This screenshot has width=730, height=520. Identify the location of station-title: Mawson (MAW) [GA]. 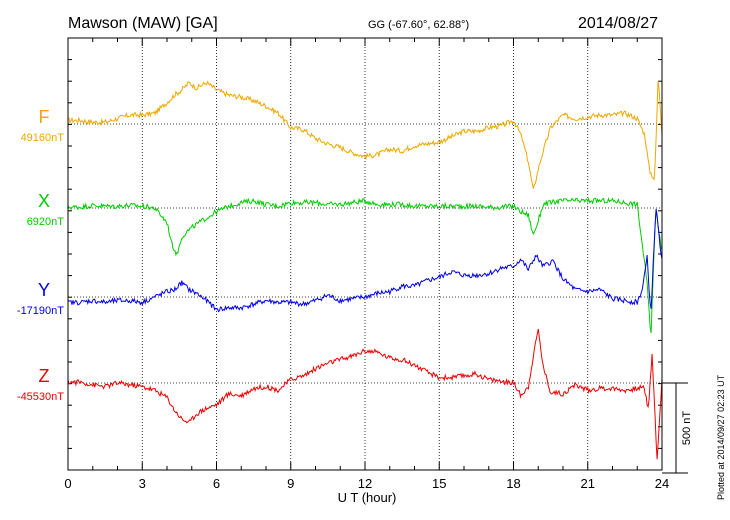
(143, 23).